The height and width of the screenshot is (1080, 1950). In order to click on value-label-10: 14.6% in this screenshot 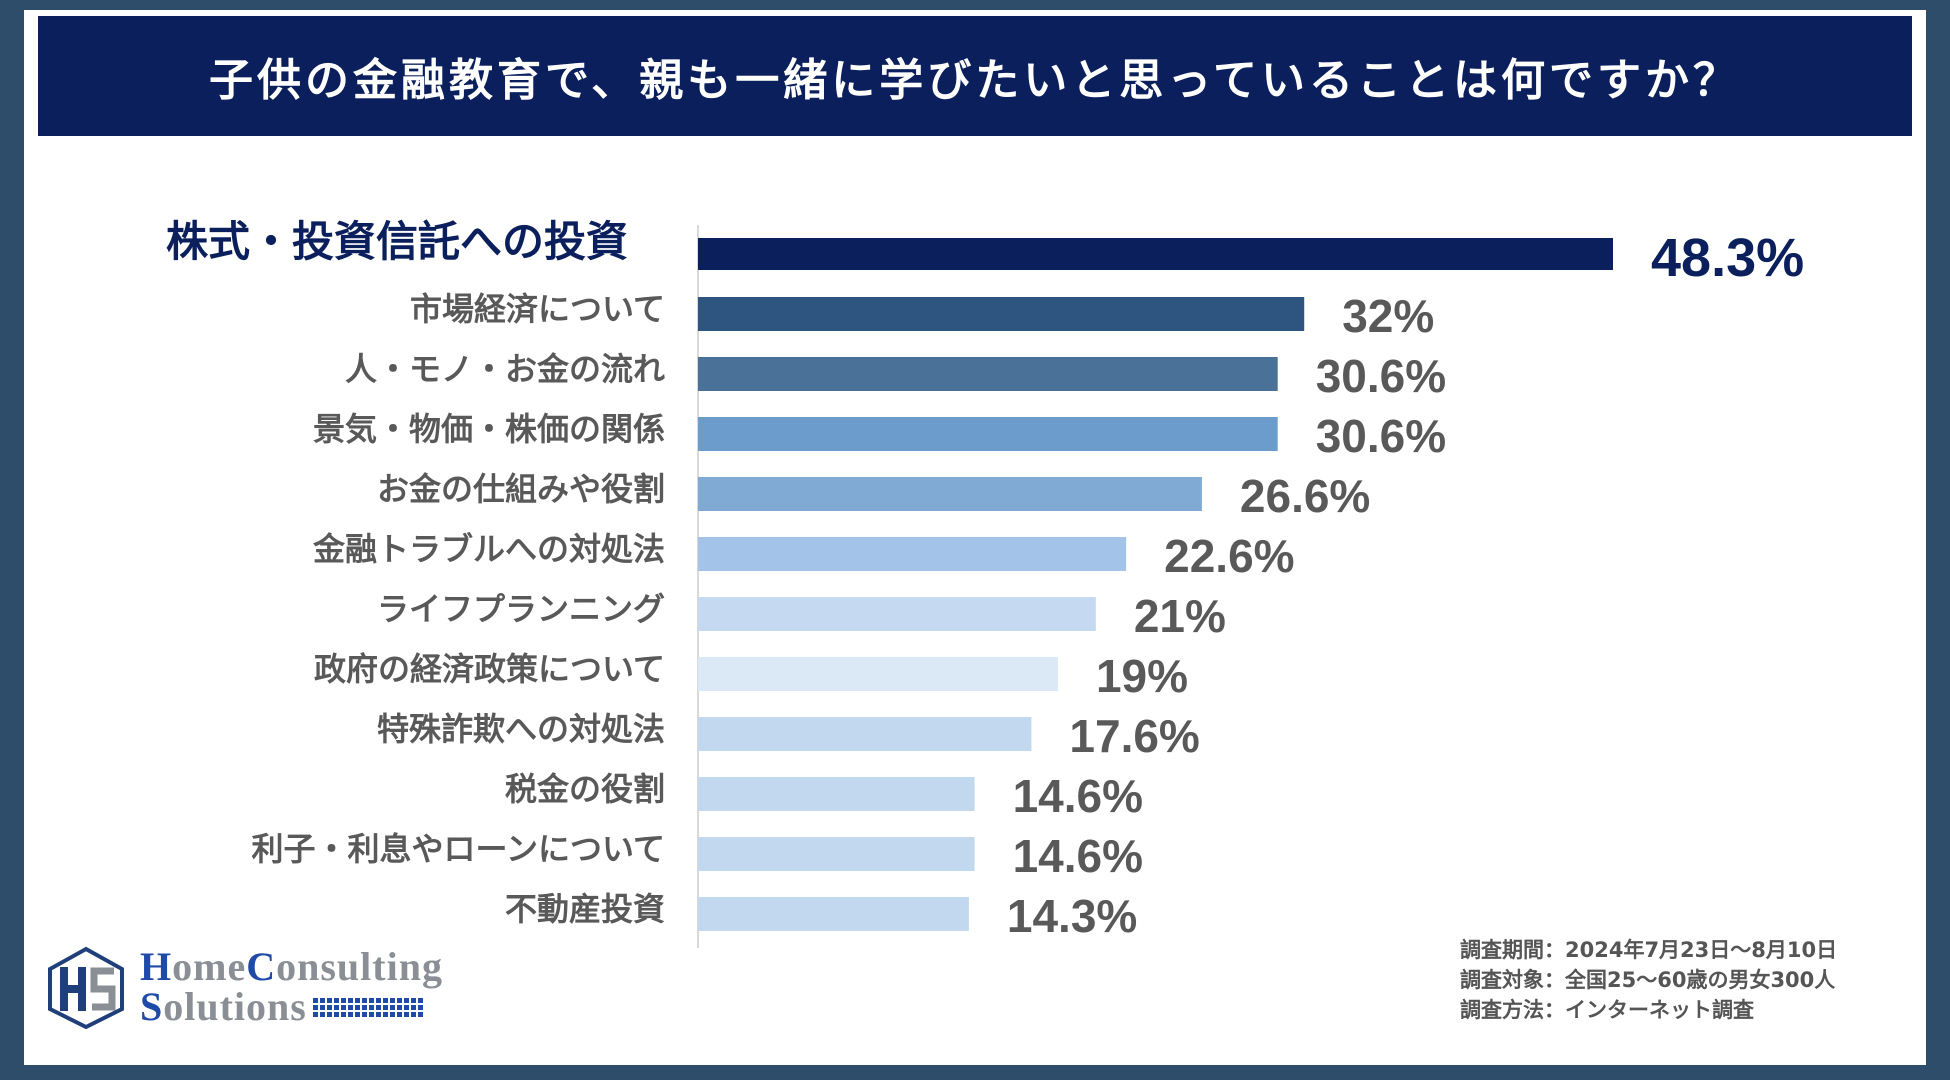, I will do `click(1078, 796)`.